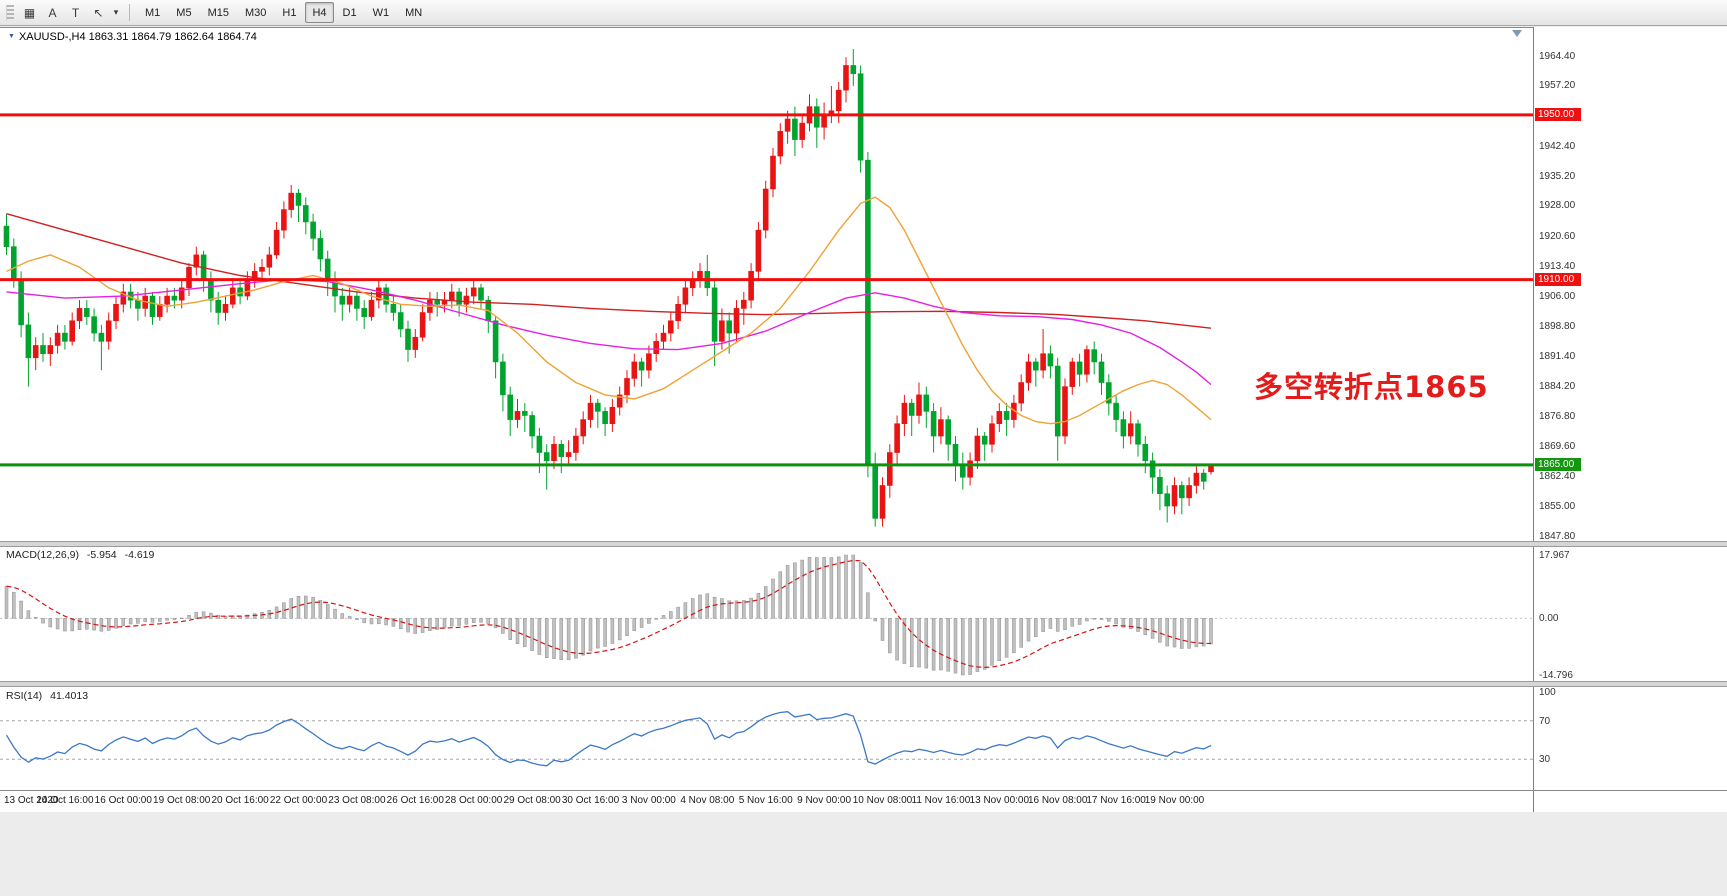 This screenshot has height=896, width=1727. I want to click on chart-annotation-text: 多空转折点1865, so click(1371, 387).